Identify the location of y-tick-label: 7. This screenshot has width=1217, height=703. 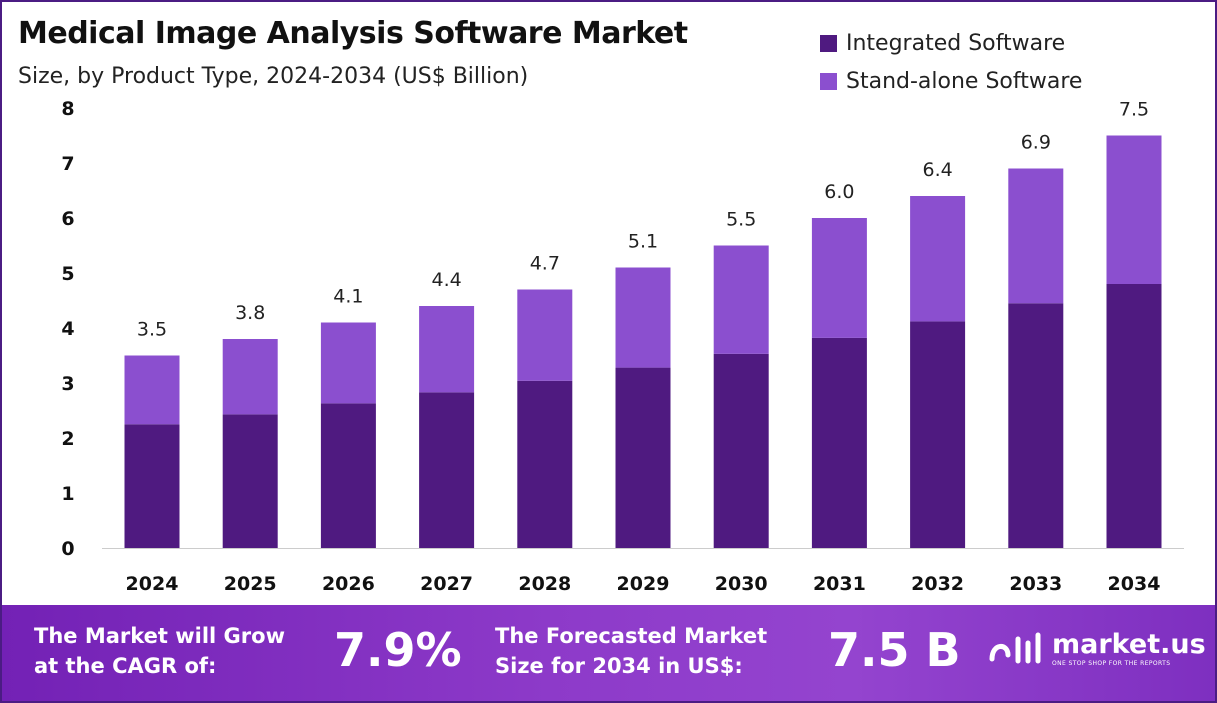
(67, 164).